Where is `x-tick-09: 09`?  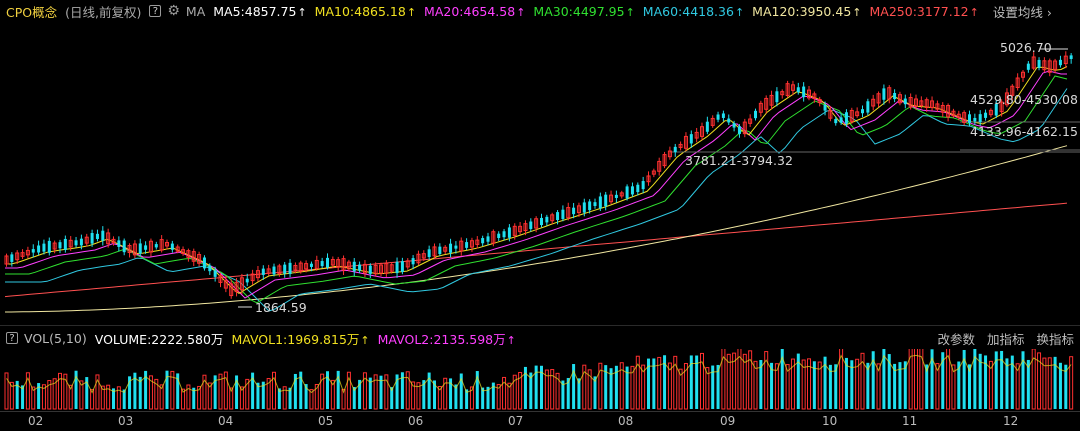
x-tick-09: 09 is located at coordinates (728, 421).